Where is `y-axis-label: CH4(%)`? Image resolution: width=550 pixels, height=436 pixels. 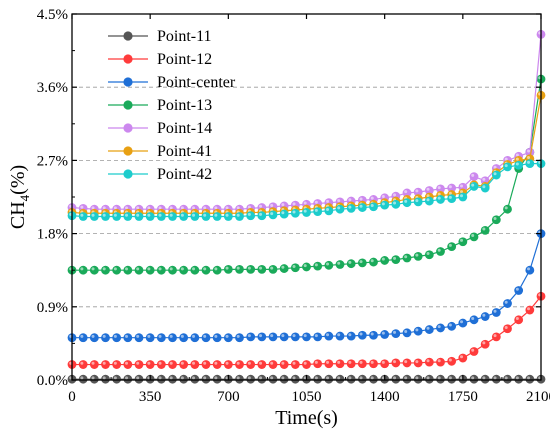
y-axis-label: CH4(%) is located at coordinates (19, 197).